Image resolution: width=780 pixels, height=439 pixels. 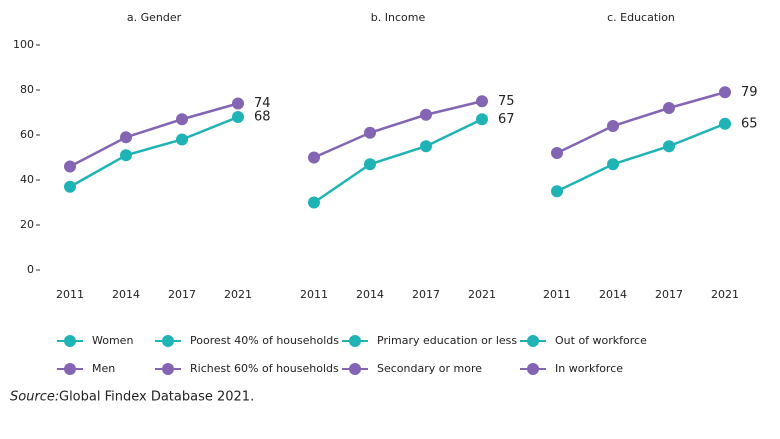 What do you see at coordinates (262, 117) in the screenshot?
I see `value-label: 68` at bounding box center [262, 117].